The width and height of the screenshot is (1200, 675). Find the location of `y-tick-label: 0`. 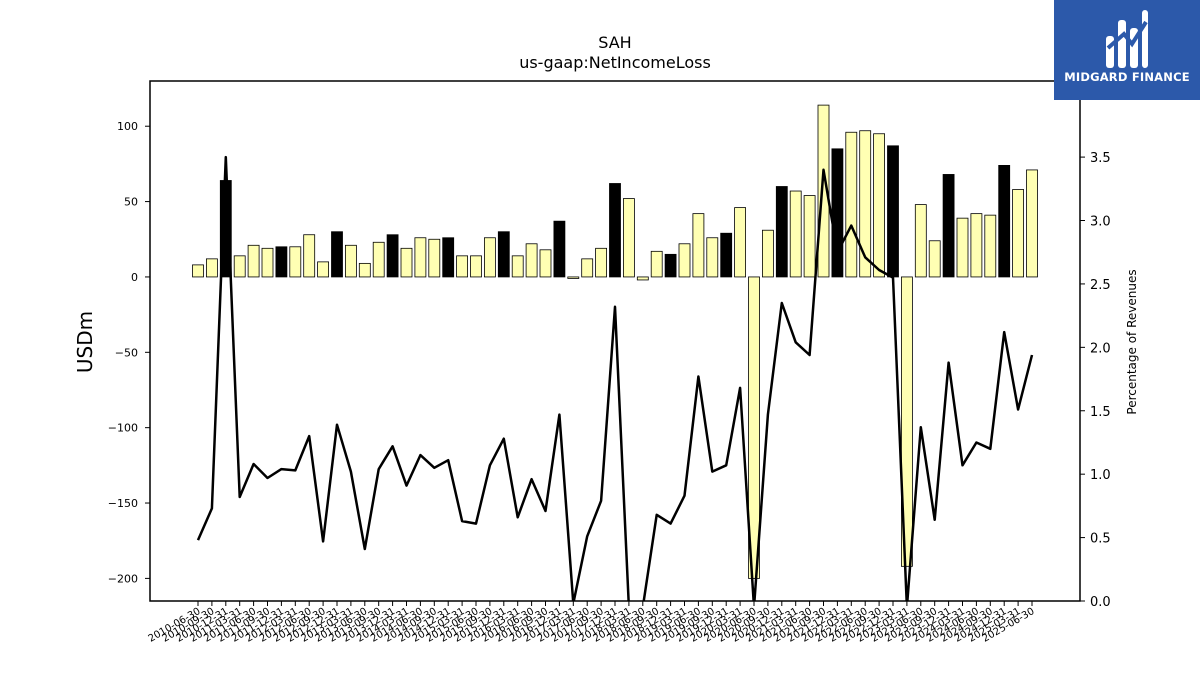

y-tick-label: 0 is located at coordinates (134, 277).